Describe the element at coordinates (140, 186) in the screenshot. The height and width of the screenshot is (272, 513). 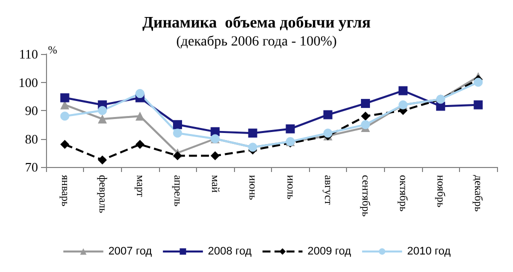
I see `x-tick-label: март` at that location.